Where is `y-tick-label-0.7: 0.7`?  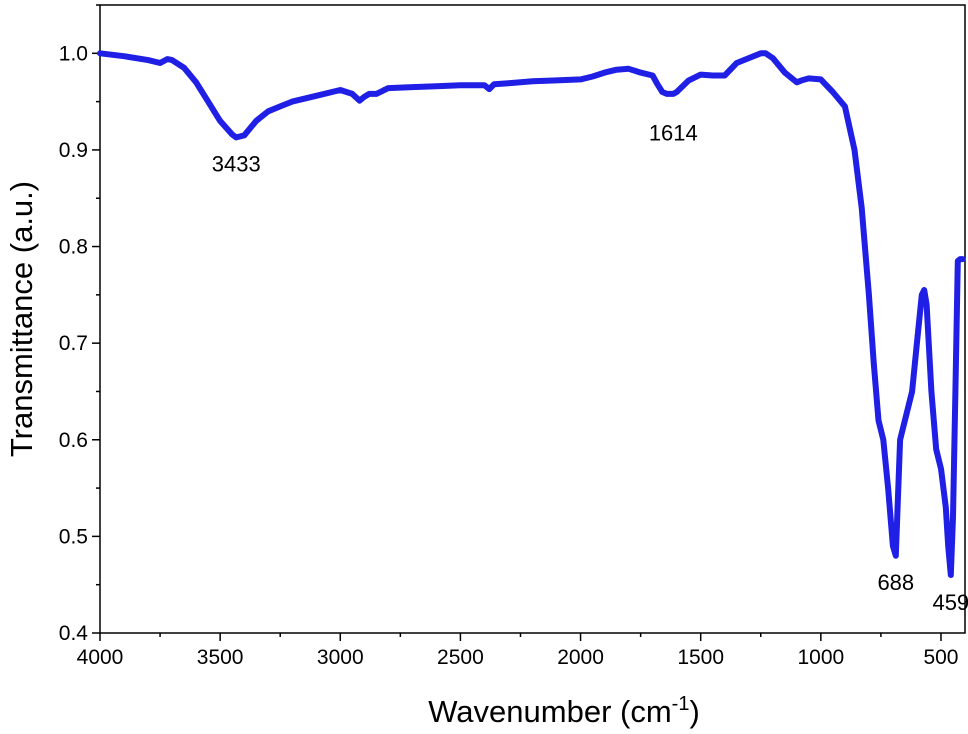
y-tick-label-0.7: 0.7 is located at coordinates (73, 343).